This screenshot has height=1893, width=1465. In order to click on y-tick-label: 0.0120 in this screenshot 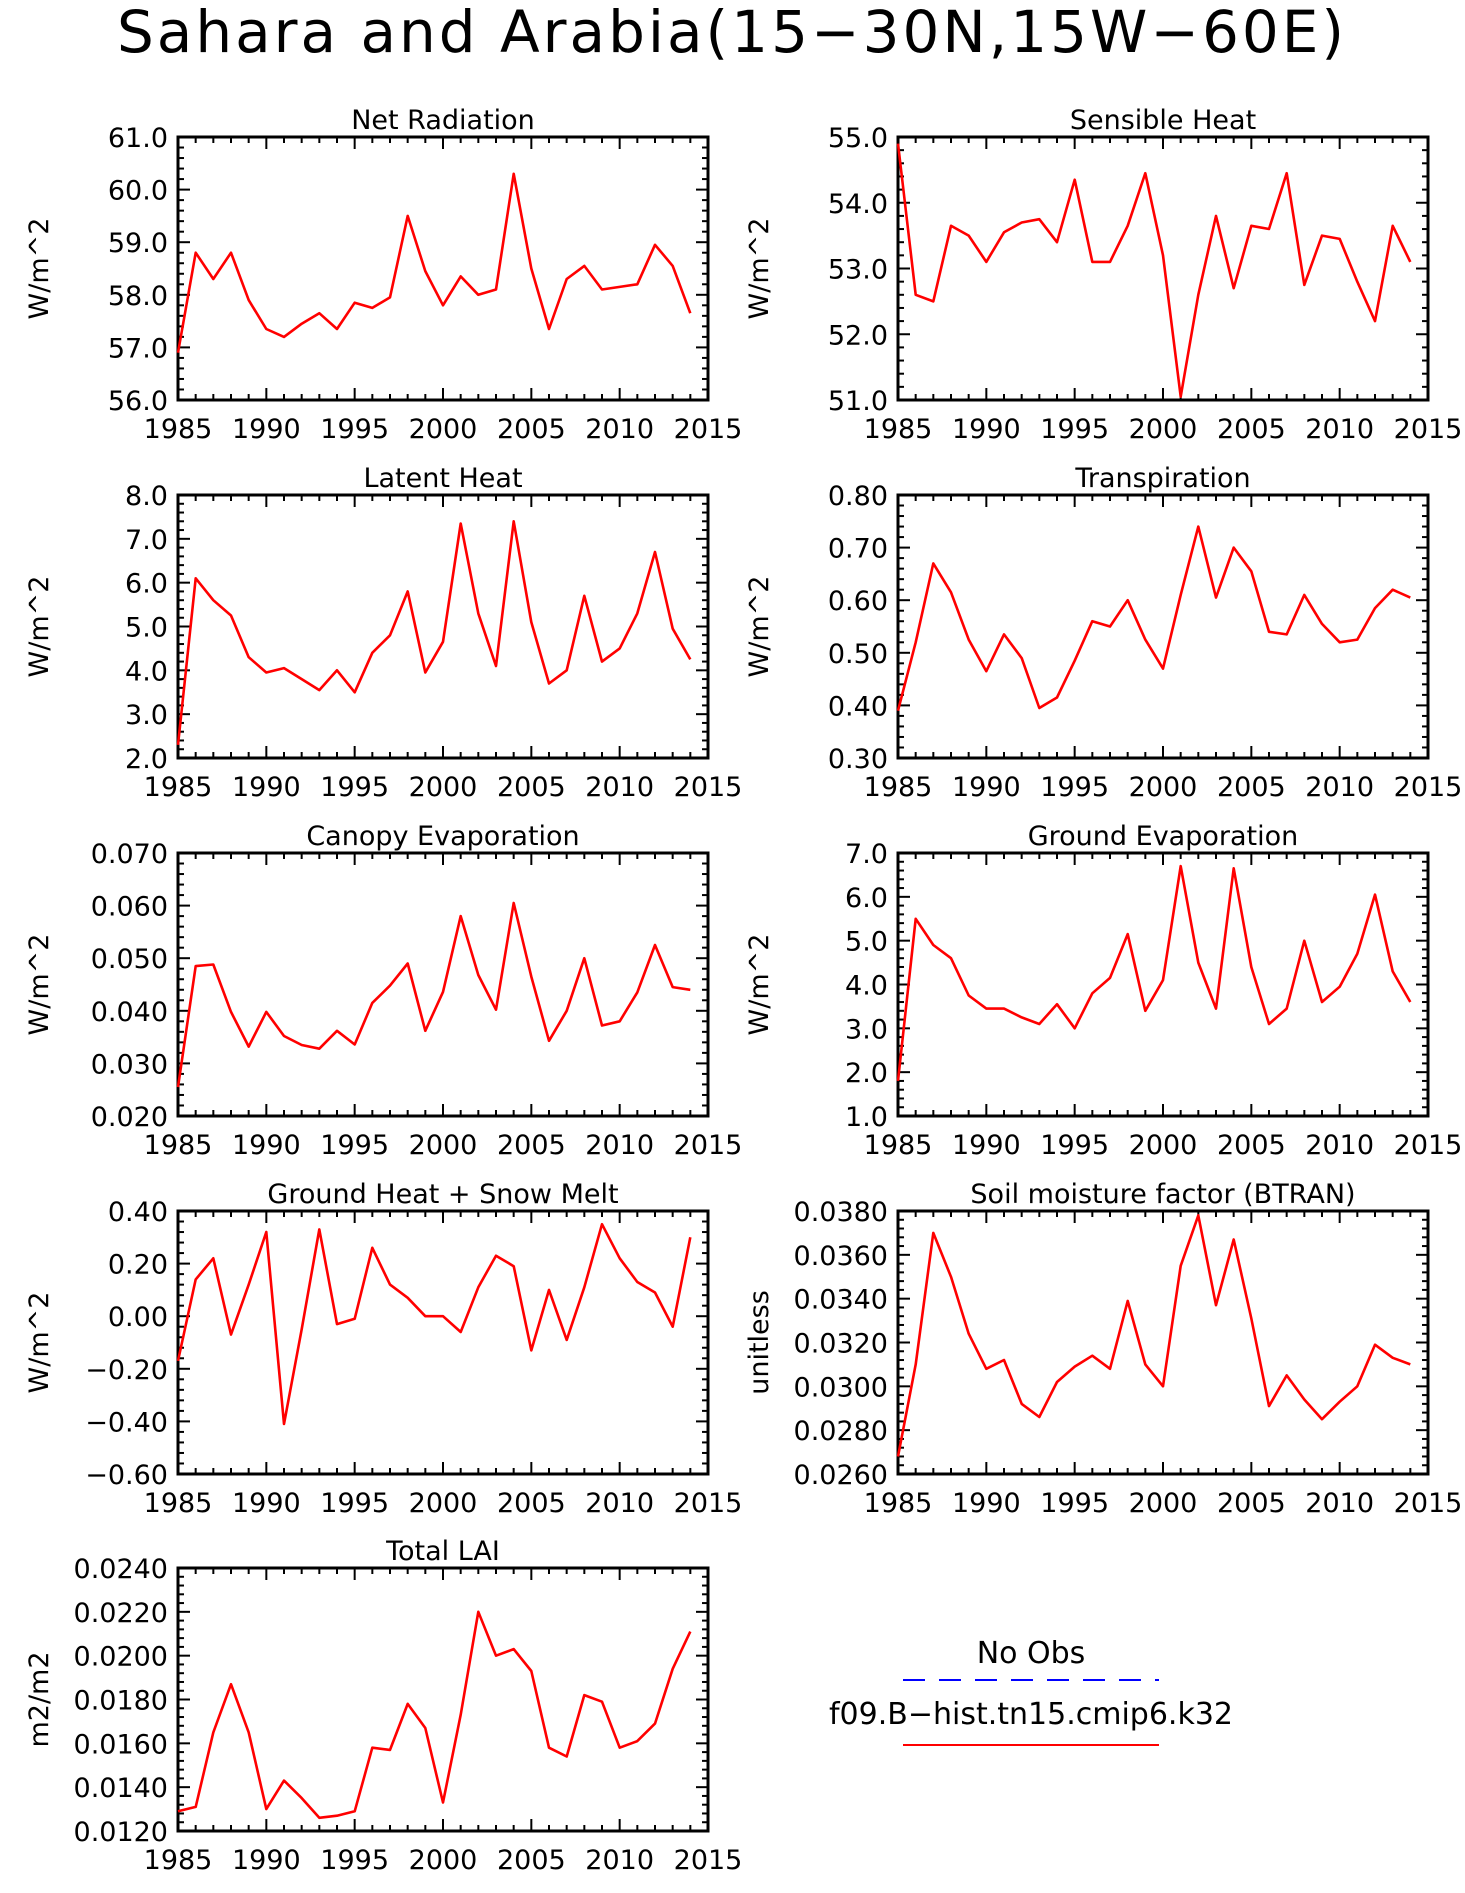, I will do `click(121, 1832)`.